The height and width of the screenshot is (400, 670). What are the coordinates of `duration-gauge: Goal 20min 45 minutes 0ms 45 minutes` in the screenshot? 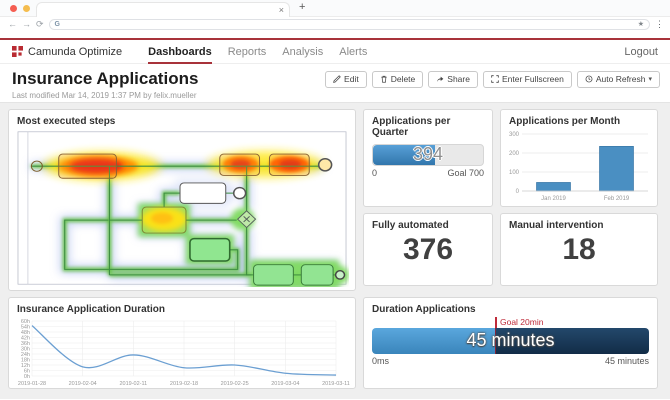 It's located at (510, 341).